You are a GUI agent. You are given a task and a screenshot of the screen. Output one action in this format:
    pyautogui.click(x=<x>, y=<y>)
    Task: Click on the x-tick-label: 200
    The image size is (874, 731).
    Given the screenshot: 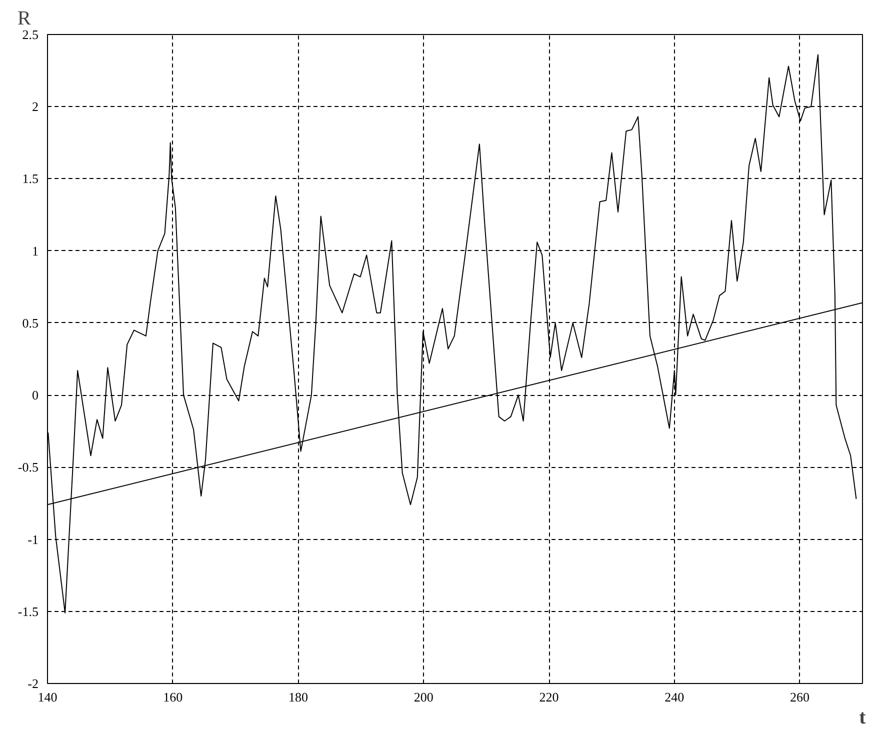 What is the action you would take?
    pyautogui.click(x=424, y=697)
    